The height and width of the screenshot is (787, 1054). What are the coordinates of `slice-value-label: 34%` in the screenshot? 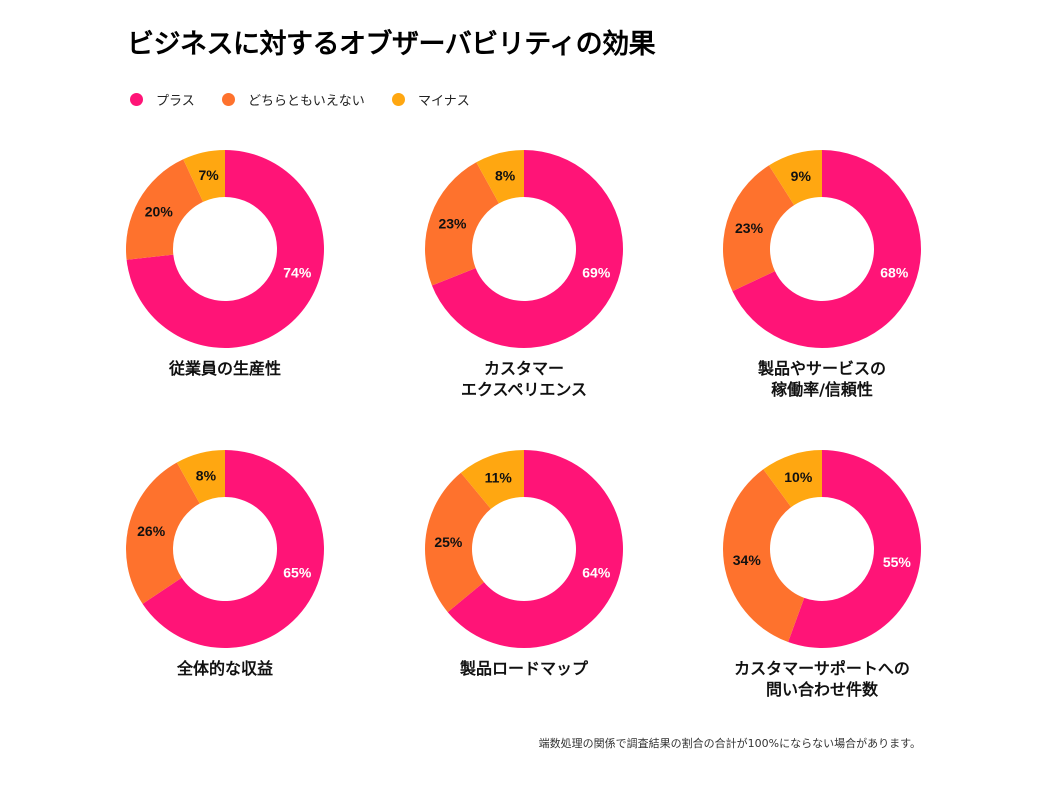 It's located at (747, 560).